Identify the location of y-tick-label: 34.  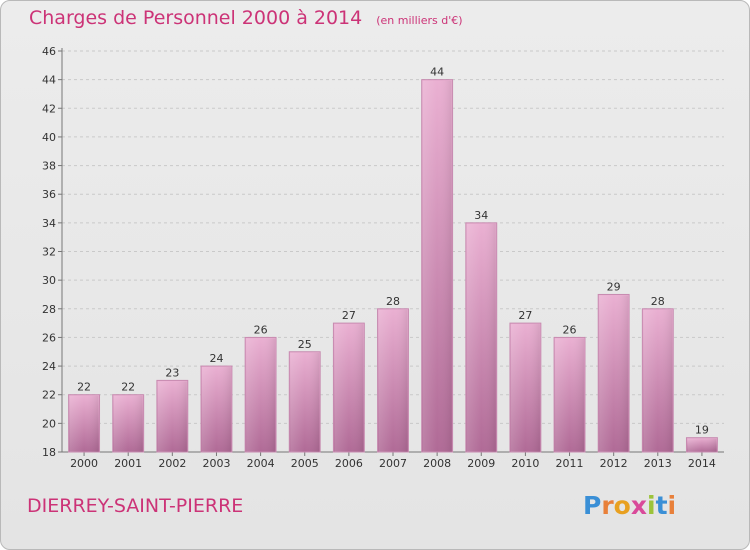
(49, 223).